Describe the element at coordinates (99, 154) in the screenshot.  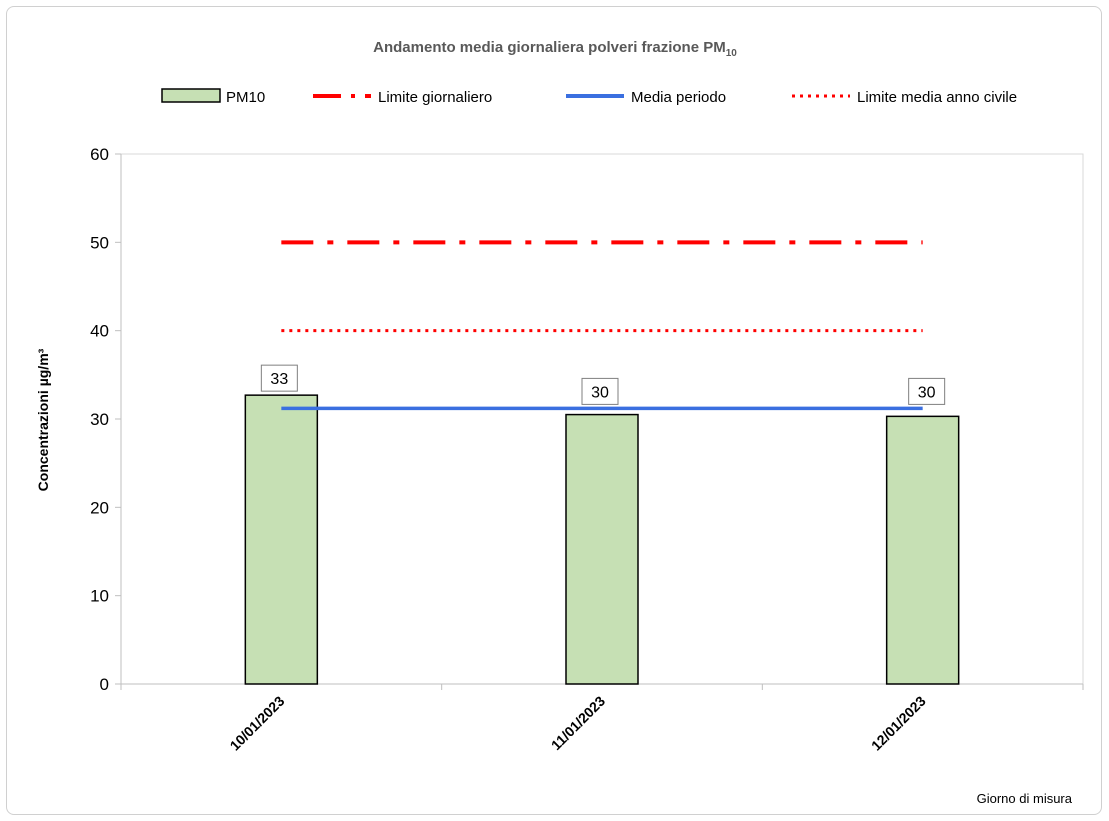
I see `y-tick-label: 60` at that location.